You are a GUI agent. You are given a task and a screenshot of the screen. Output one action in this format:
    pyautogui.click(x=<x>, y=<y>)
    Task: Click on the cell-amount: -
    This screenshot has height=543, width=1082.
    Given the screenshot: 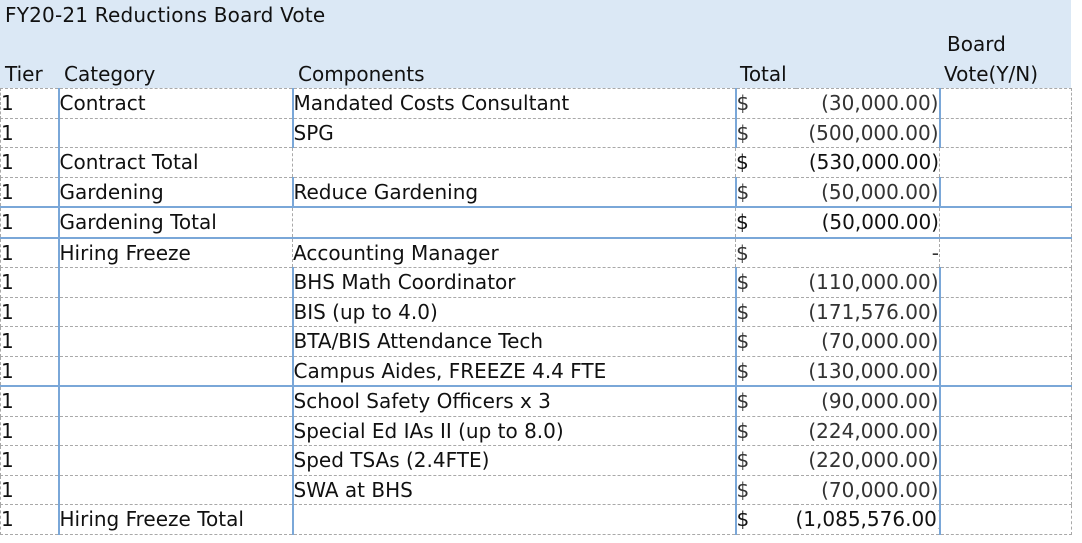 What is the action you would take?
    pyautogui.click(x=867, y=252)
    